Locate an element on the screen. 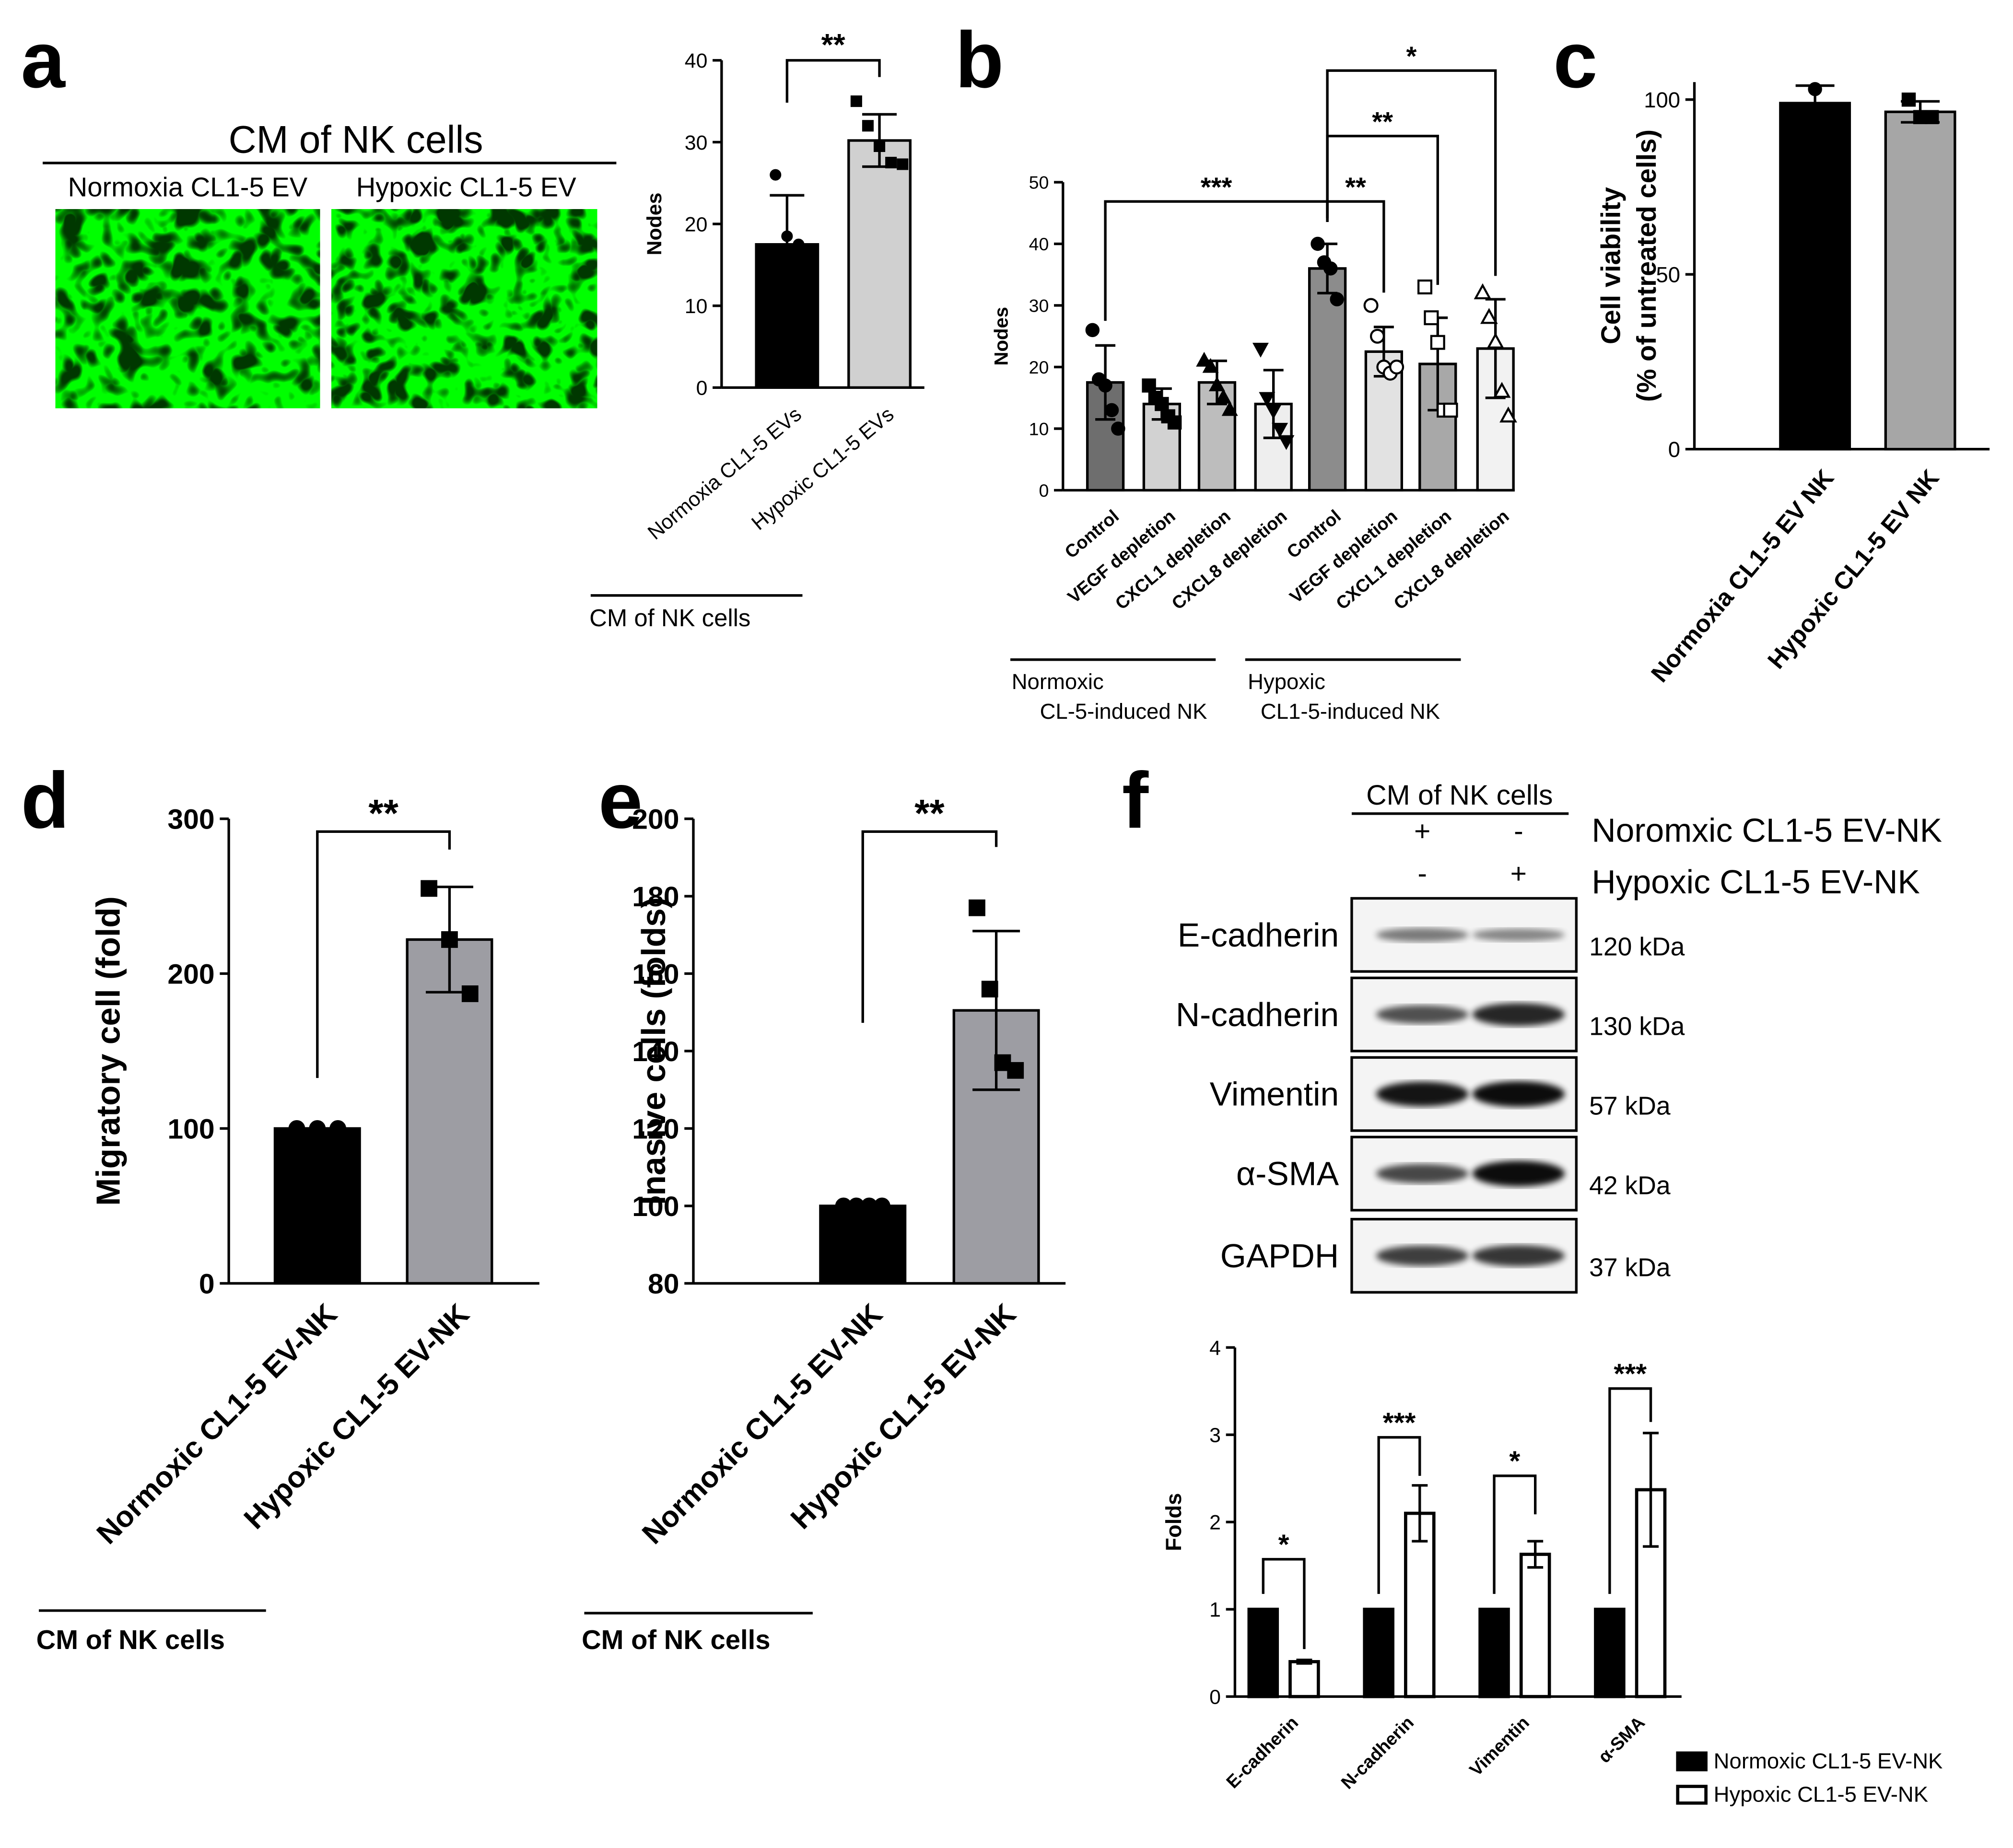 This screenshot has width=2013, height=1848. group-label: CM of NK cells is located at coordinates (670, 618).